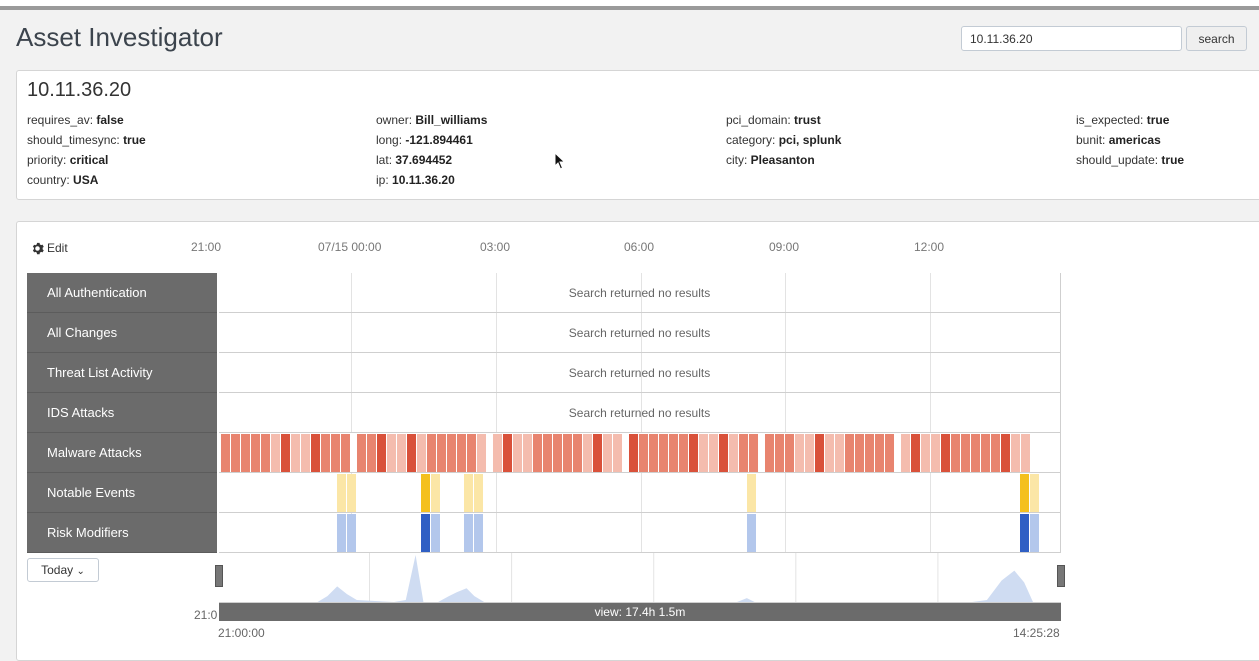 This screenshot has width=1259, height=661. Describe the element at coordinates (63, 570) in the screenshot. I see `today-dropdown: Today ⌄` at that location.